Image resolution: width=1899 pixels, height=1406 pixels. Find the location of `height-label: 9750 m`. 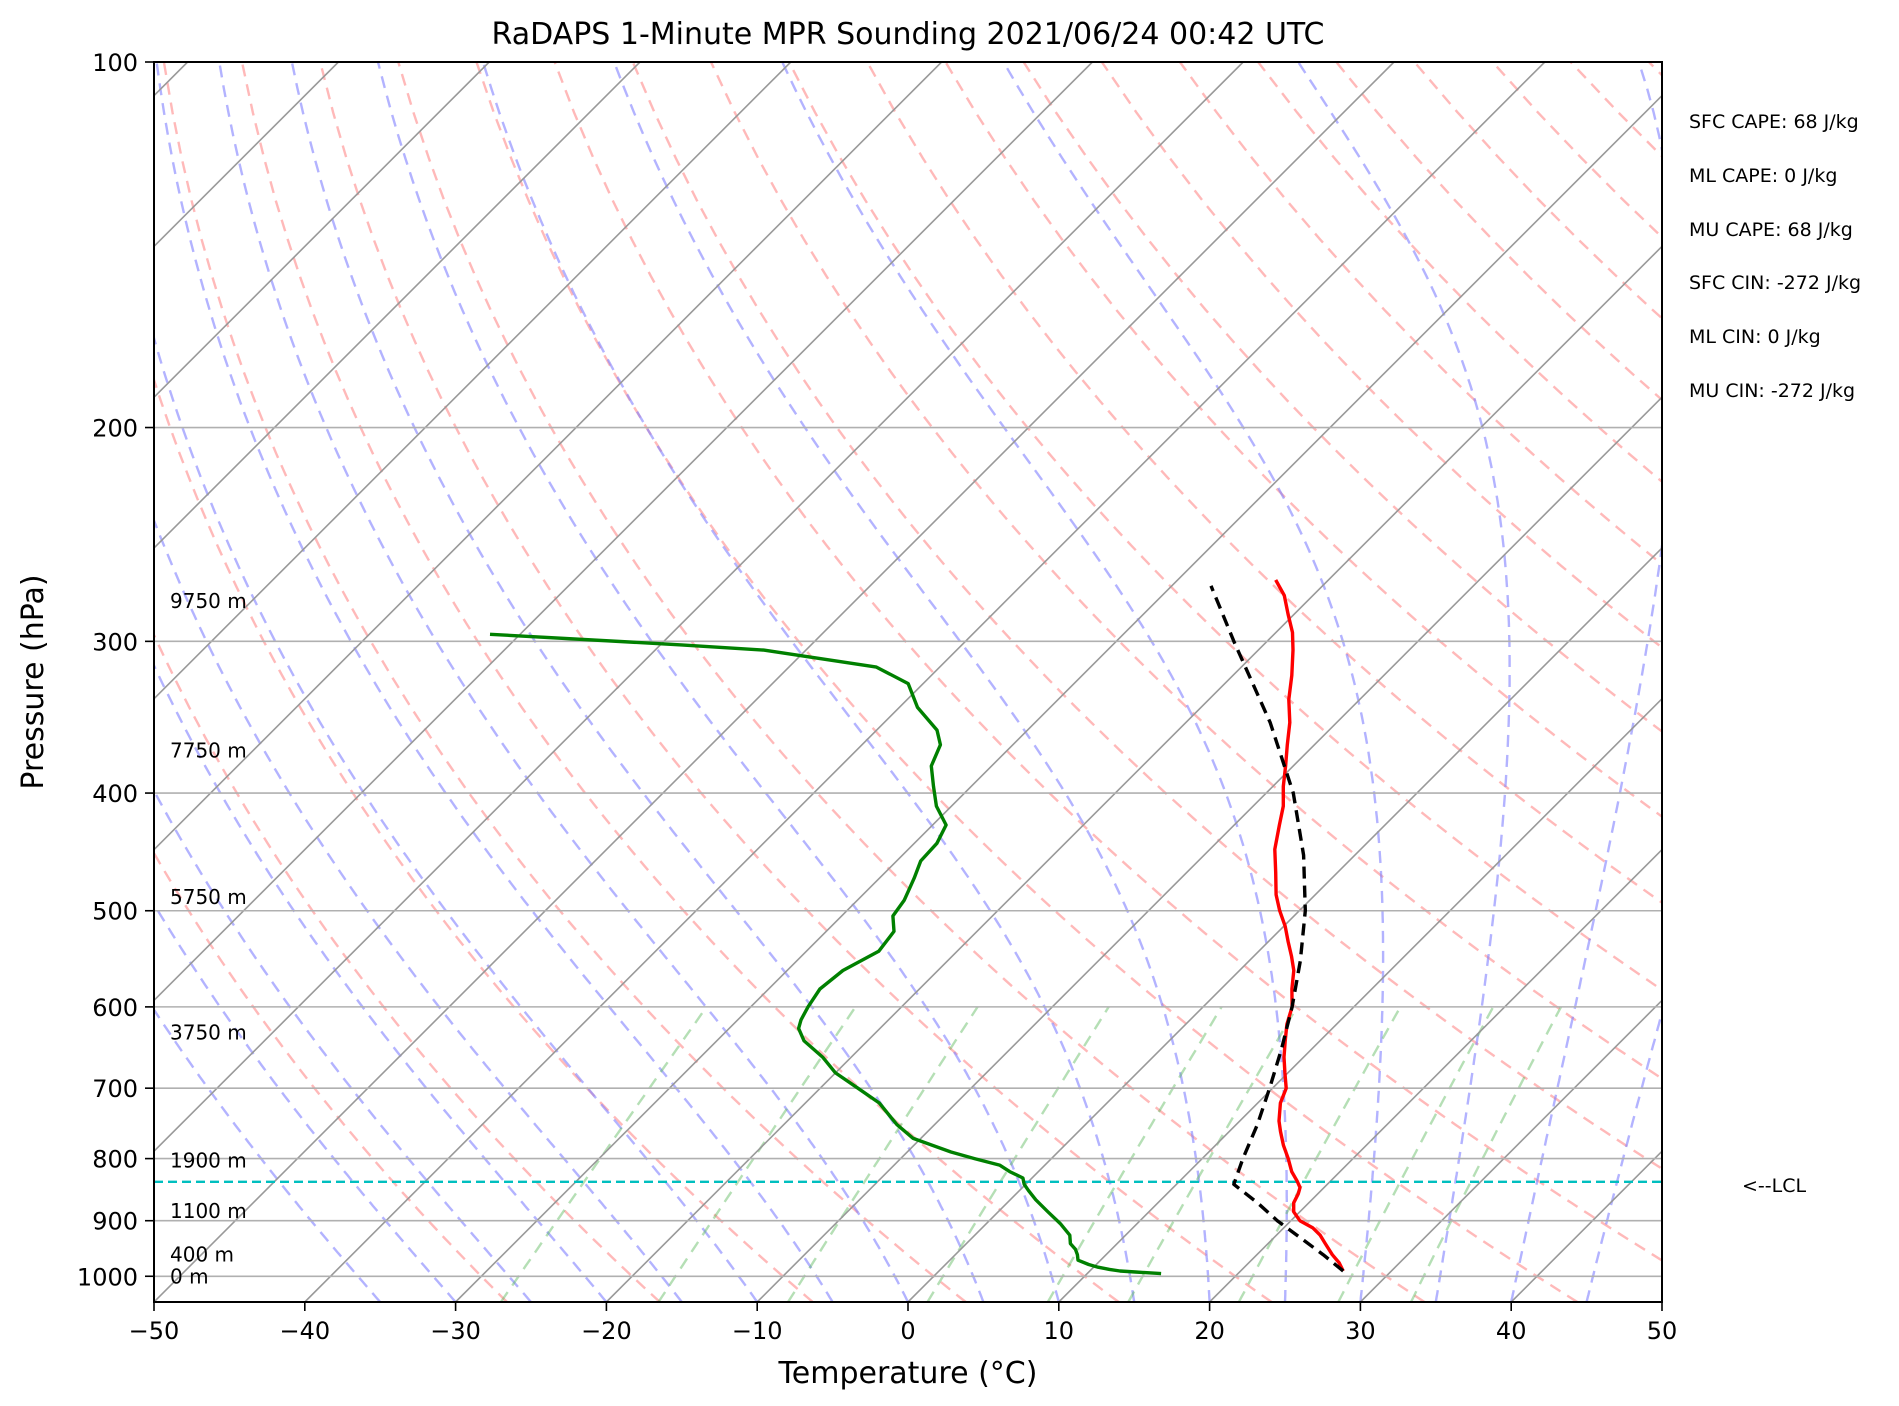

height-label: 9750 m is located at coordinates (208, 601).